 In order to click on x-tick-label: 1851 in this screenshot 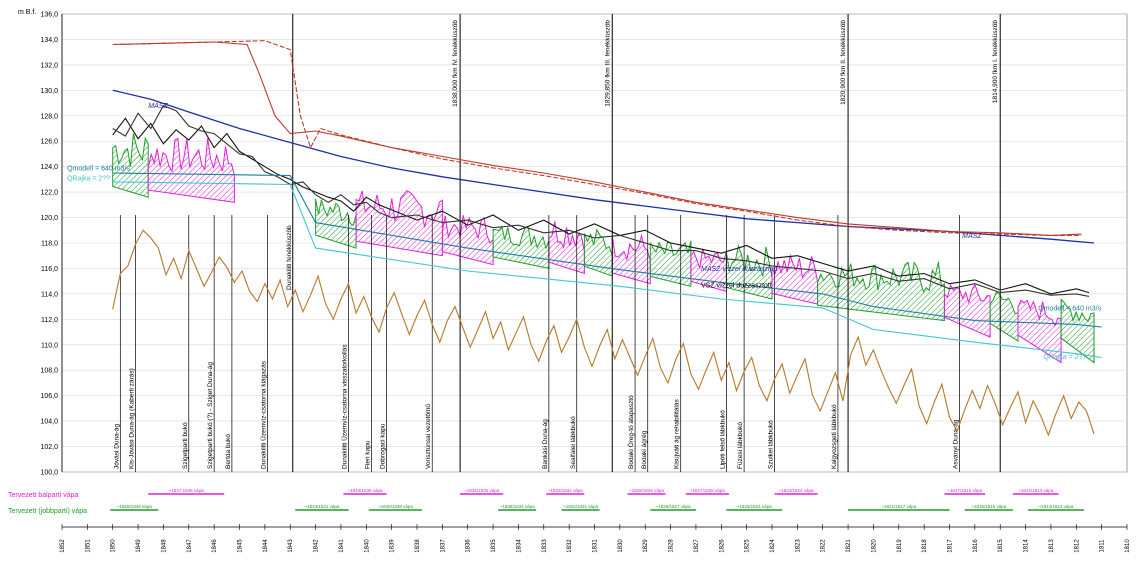, I will do `click(88, 546)`.